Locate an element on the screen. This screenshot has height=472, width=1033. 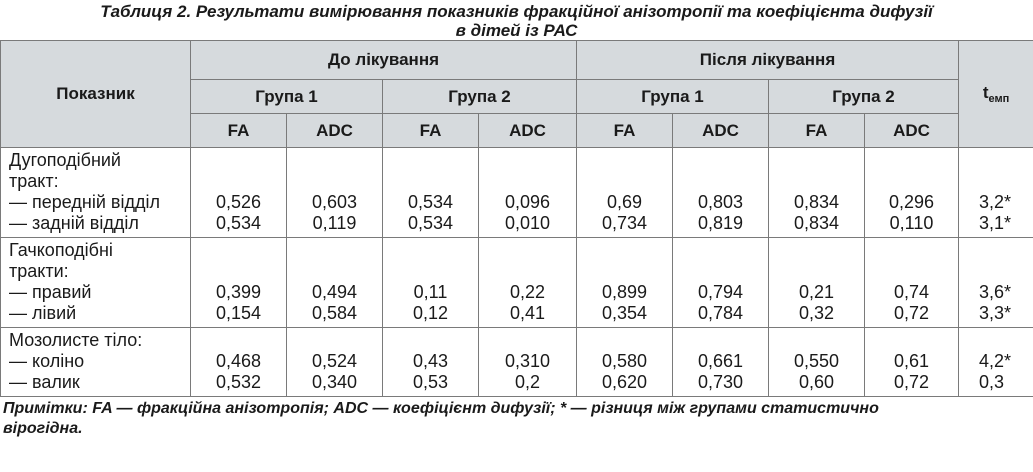
value-cell: 0,22 0,41 is located at coordinates (527, 282).